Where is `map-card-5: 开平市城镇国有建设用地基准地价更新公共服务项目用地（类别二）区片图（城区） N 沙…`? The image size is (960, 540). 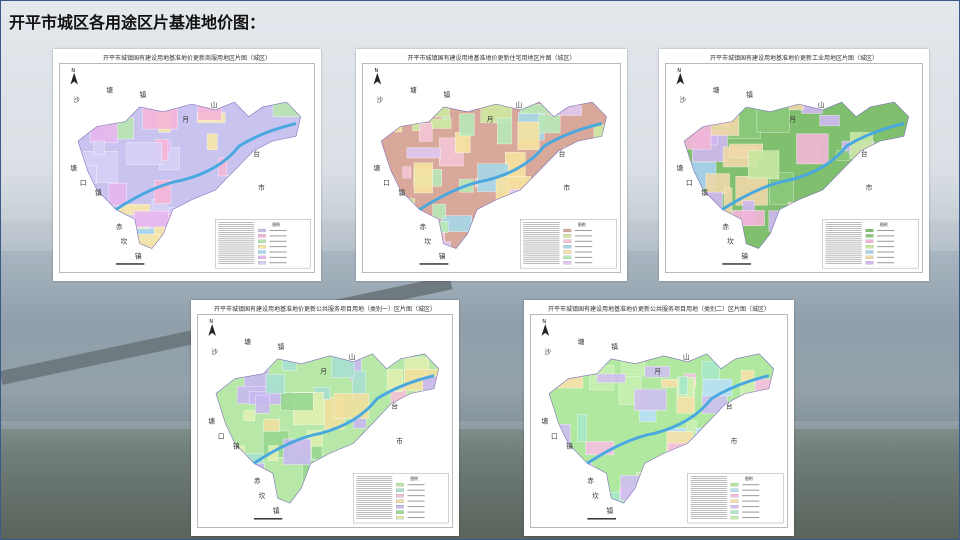
map-card-5: 开平市城镇国有建设用地基准地价更新公共服务项目用地（类别二）区片图（城区） N 沙… is located at coordinates (659, 418).